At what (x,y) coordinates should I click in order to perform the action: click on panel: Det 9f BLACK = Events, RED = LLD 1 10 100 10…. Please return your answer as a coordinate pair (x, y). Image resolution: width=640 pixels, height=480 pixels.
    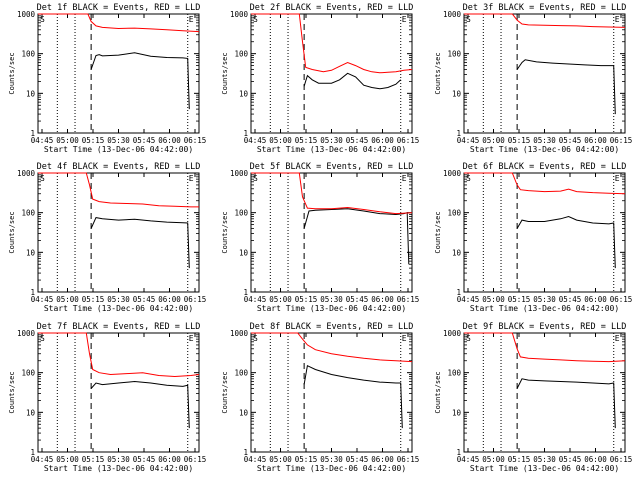
    Looking at the image, I should click on (533, 397).